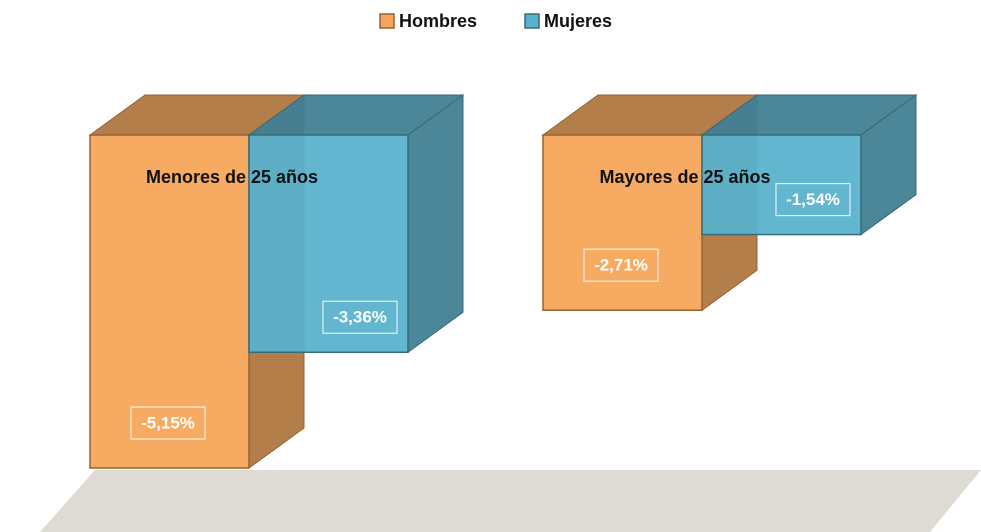 The width and height of the screenshot is (981, 532). Describe the element at coordinates (435, 224) in the screenshot. I see `bar-side` at that location.